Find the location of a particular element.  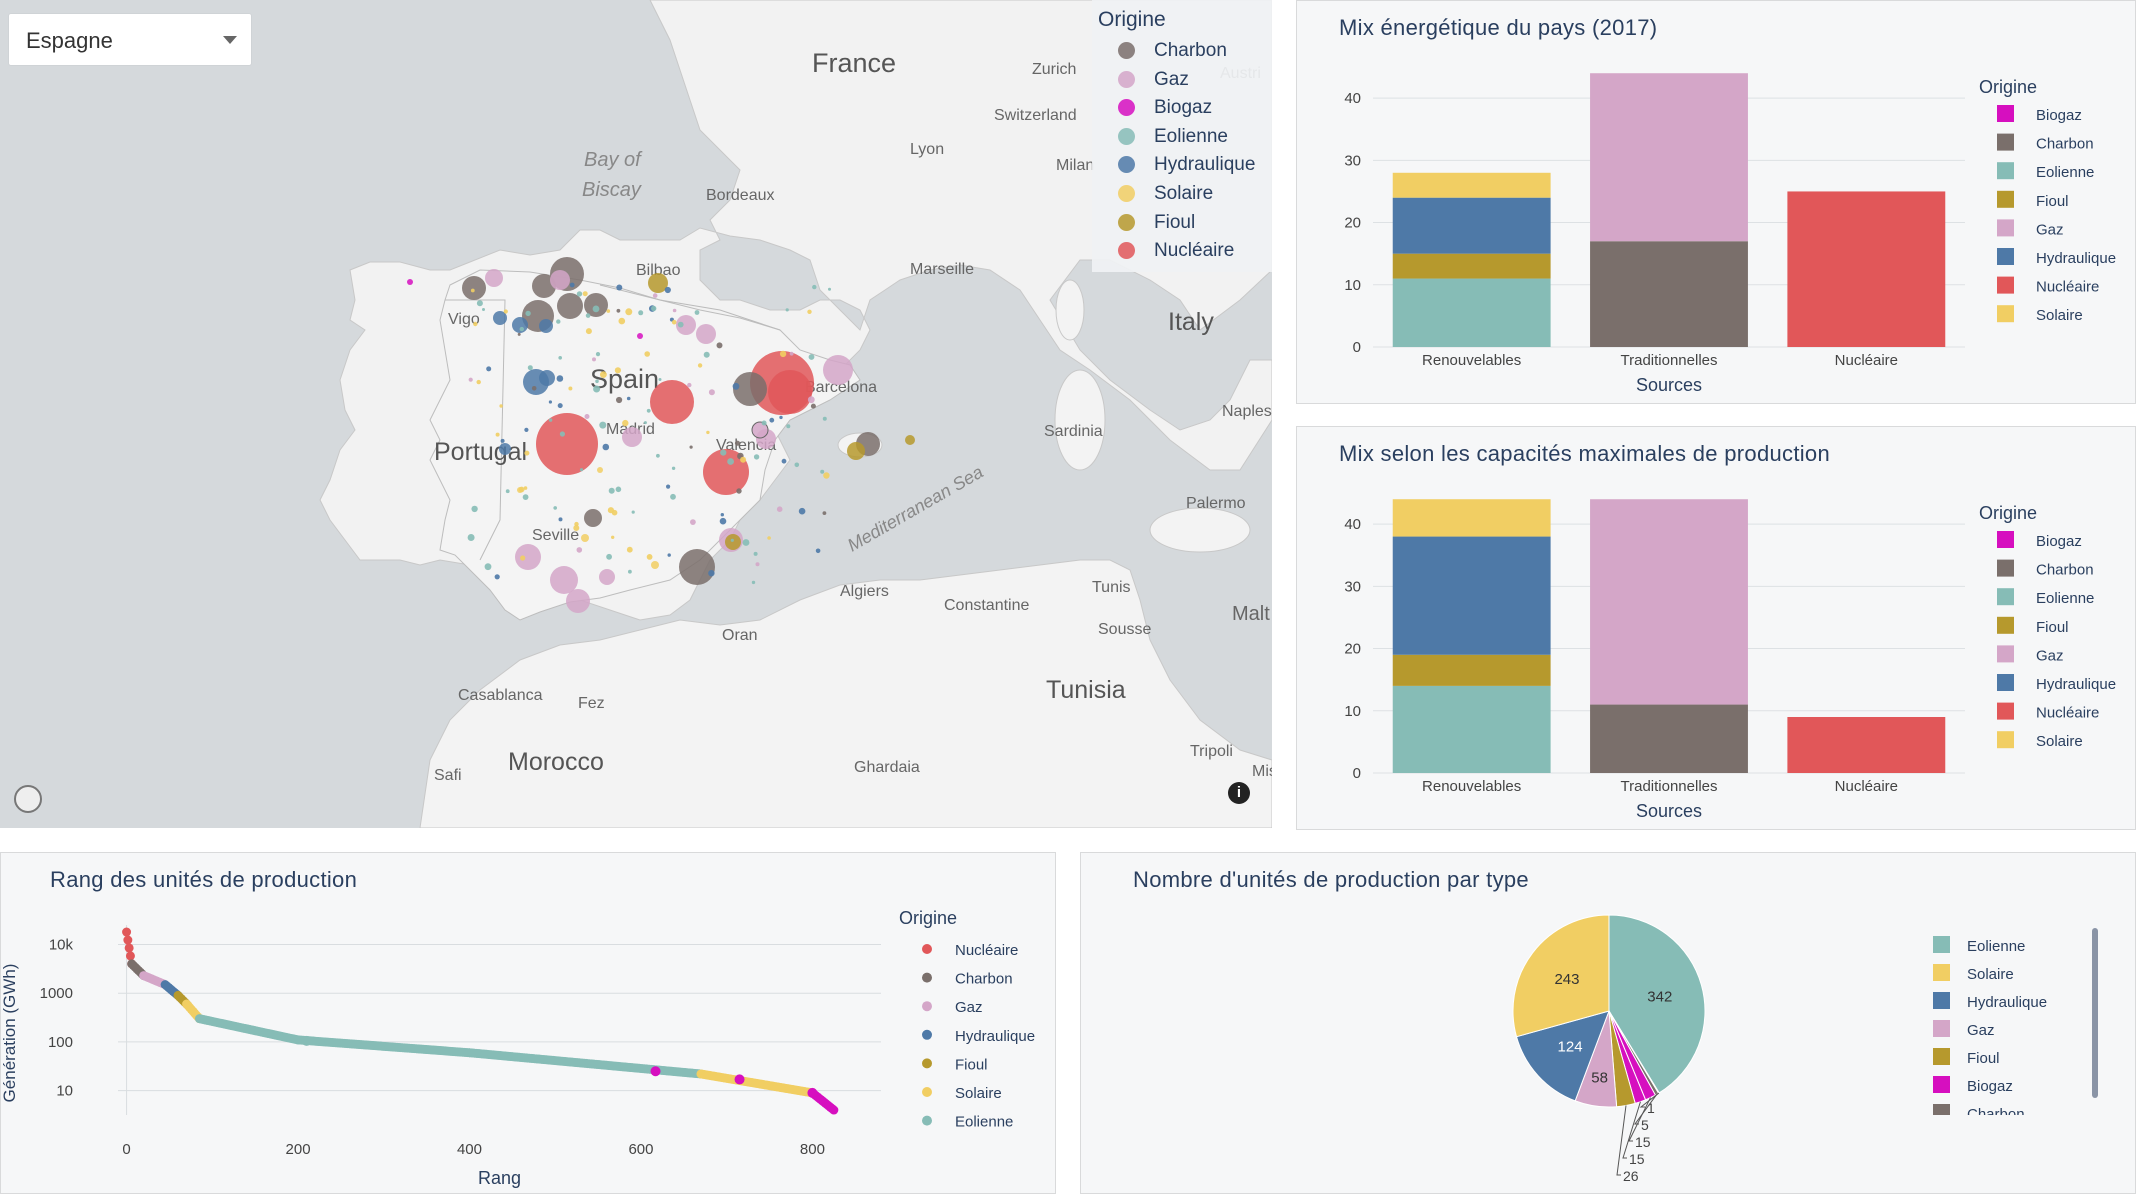

map-legend-label-hydraulique: Hydraulique is located at coordinates (1205, 165).